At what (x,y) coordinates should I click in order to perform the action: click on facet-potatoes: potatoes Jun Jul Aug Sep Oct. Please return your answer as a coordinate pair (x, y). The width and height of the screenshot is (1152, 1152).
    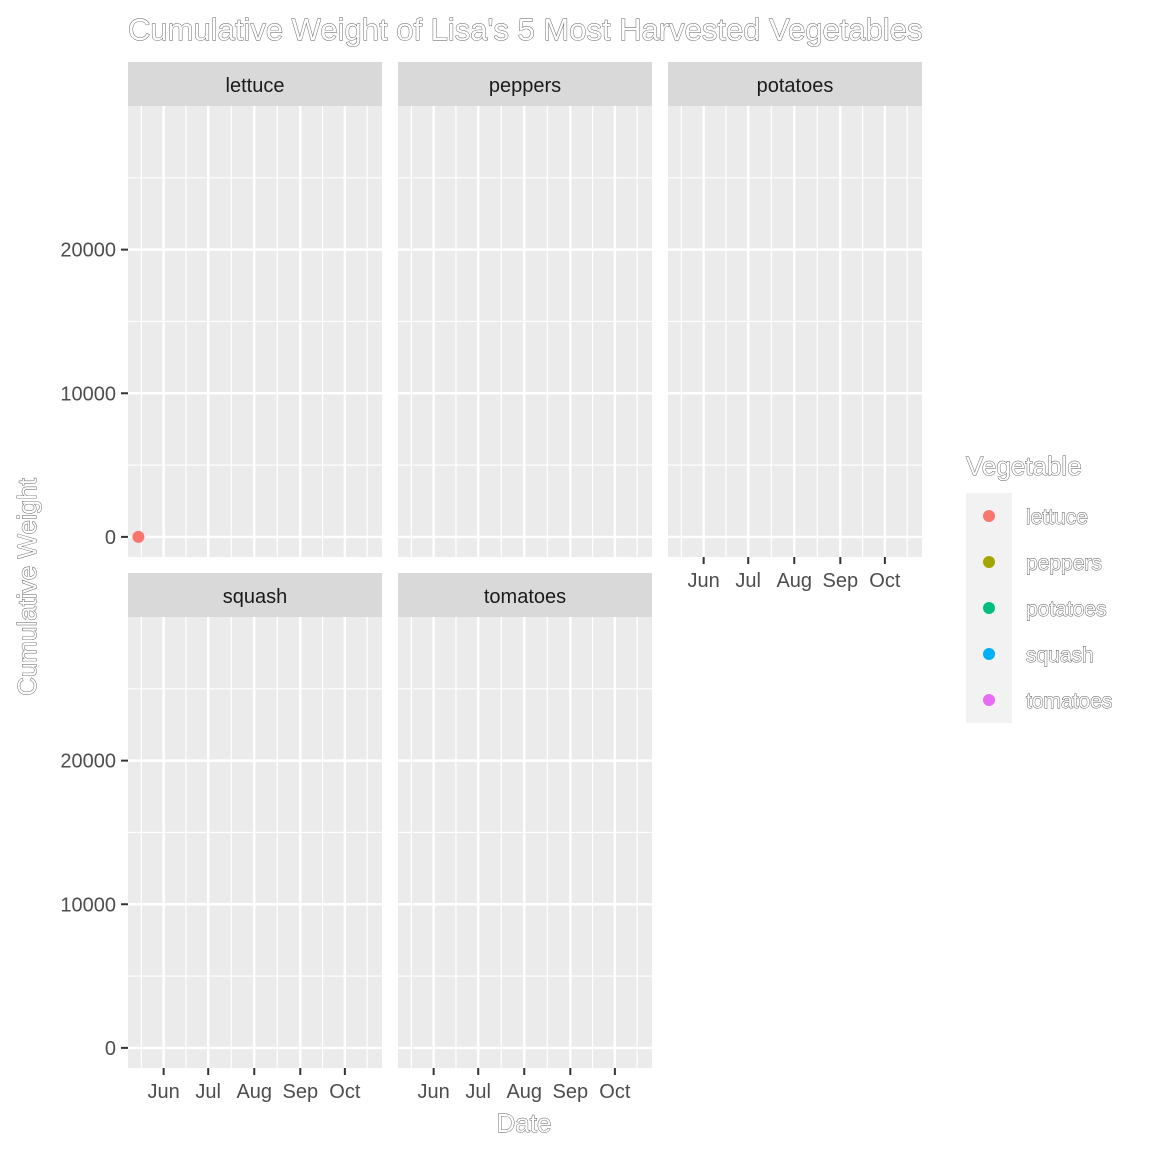
    Looking at the image, I should click on (795, 327).